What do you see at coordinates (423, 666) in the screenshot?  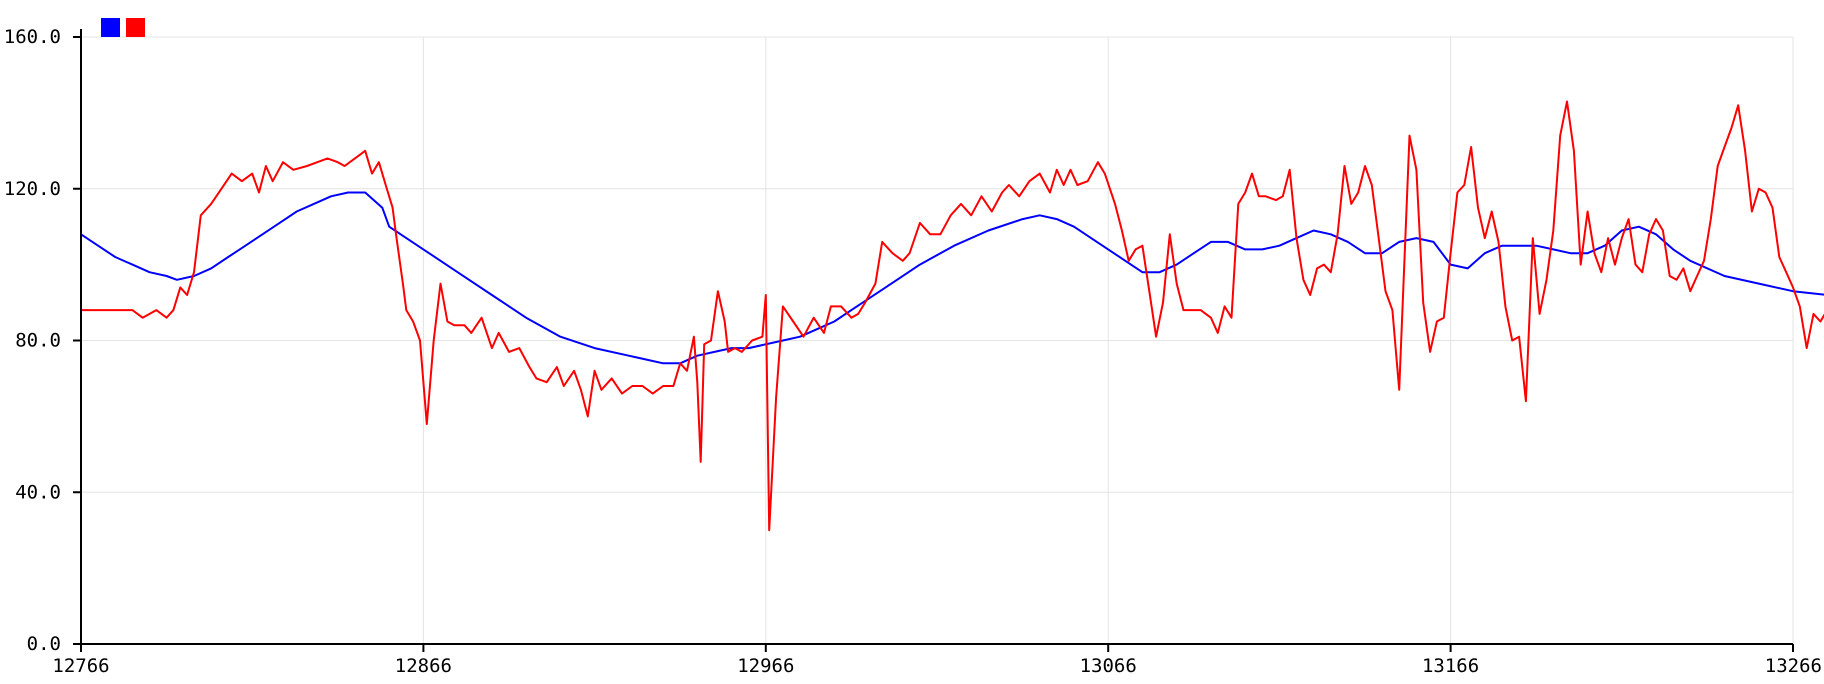 I see `x-tick-label: 12866` at bounding box center [423, 666].